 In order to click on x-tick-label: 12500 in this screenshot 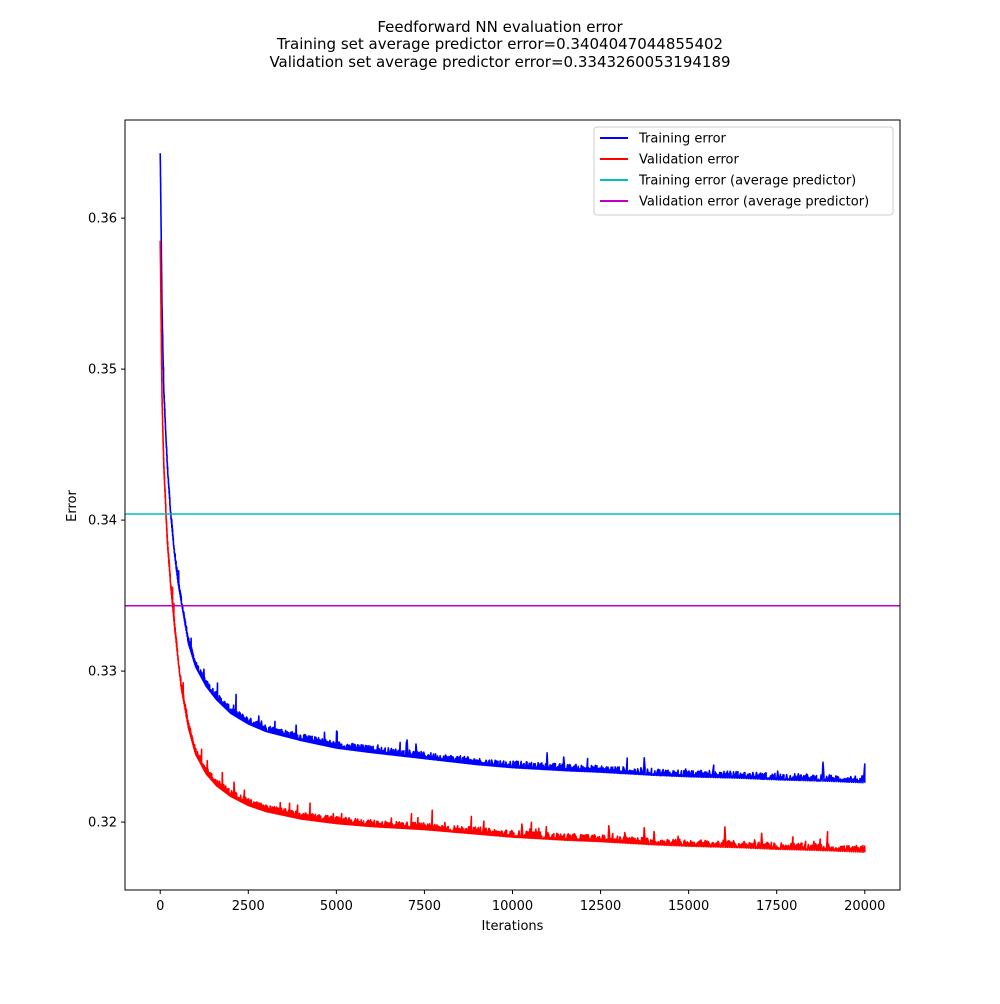, I will do `click(600, 906)`.